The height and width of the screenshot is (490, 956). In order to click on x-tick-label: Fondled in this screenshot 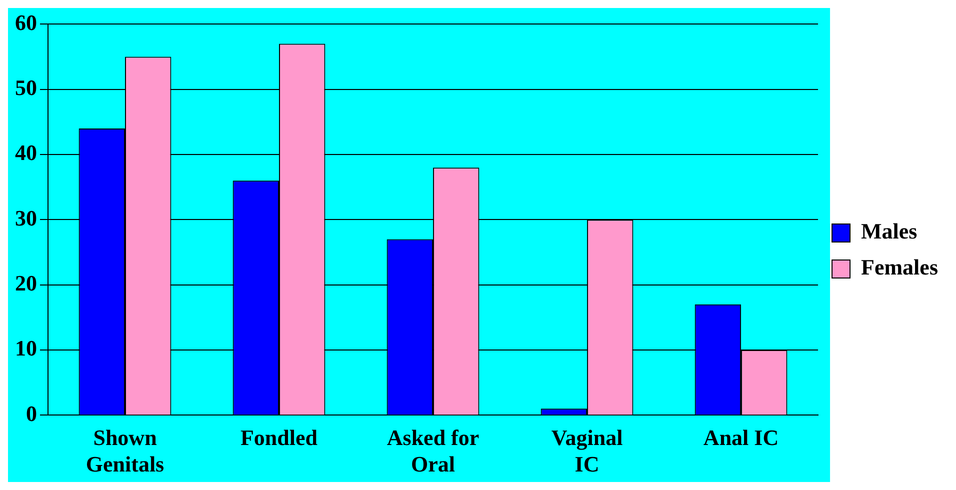, I will do `click(279, 437)`.